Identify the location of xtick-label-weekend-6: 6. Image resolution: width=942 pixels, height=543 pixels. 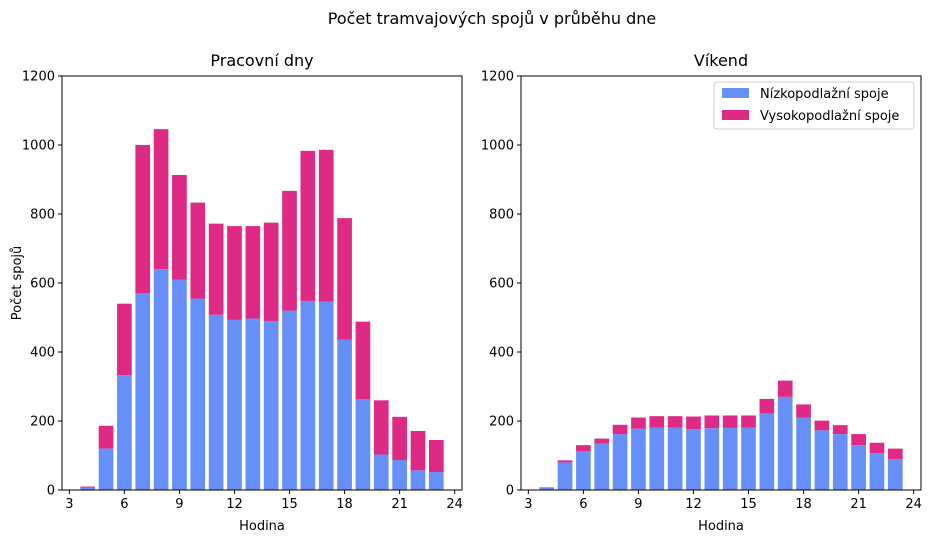
(583, 504).